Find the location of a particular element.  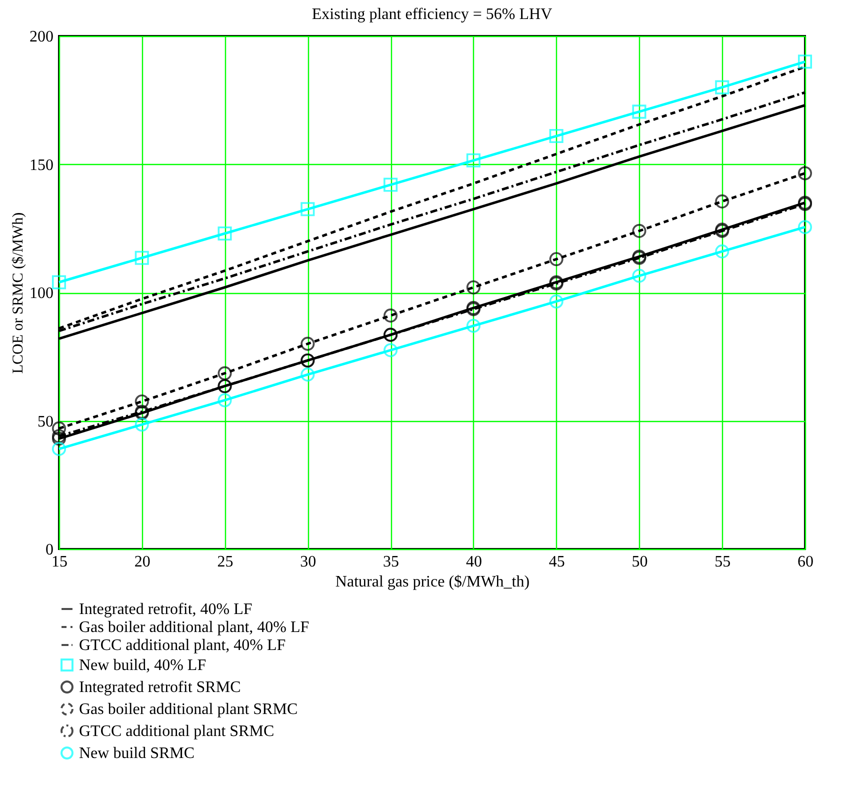

legend-label: Integrated retrofit, 40% LF is located at coordinates (165, 609).